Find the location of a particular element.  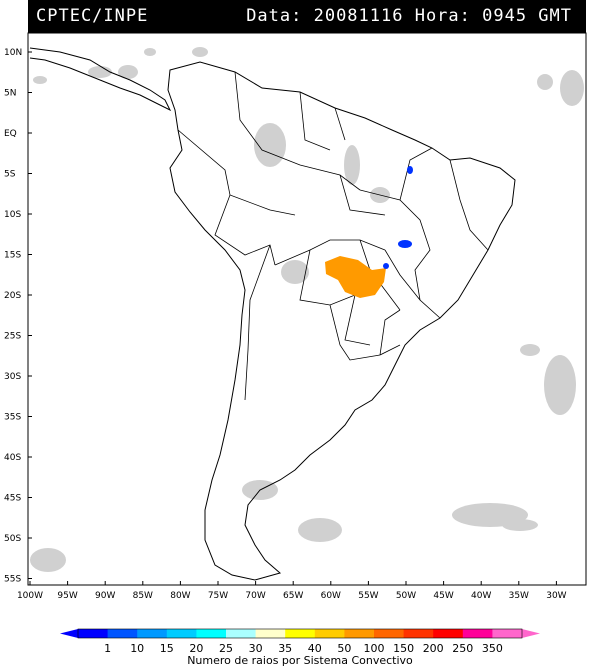

lon-label: 70W is located at coordinates (255, 596).